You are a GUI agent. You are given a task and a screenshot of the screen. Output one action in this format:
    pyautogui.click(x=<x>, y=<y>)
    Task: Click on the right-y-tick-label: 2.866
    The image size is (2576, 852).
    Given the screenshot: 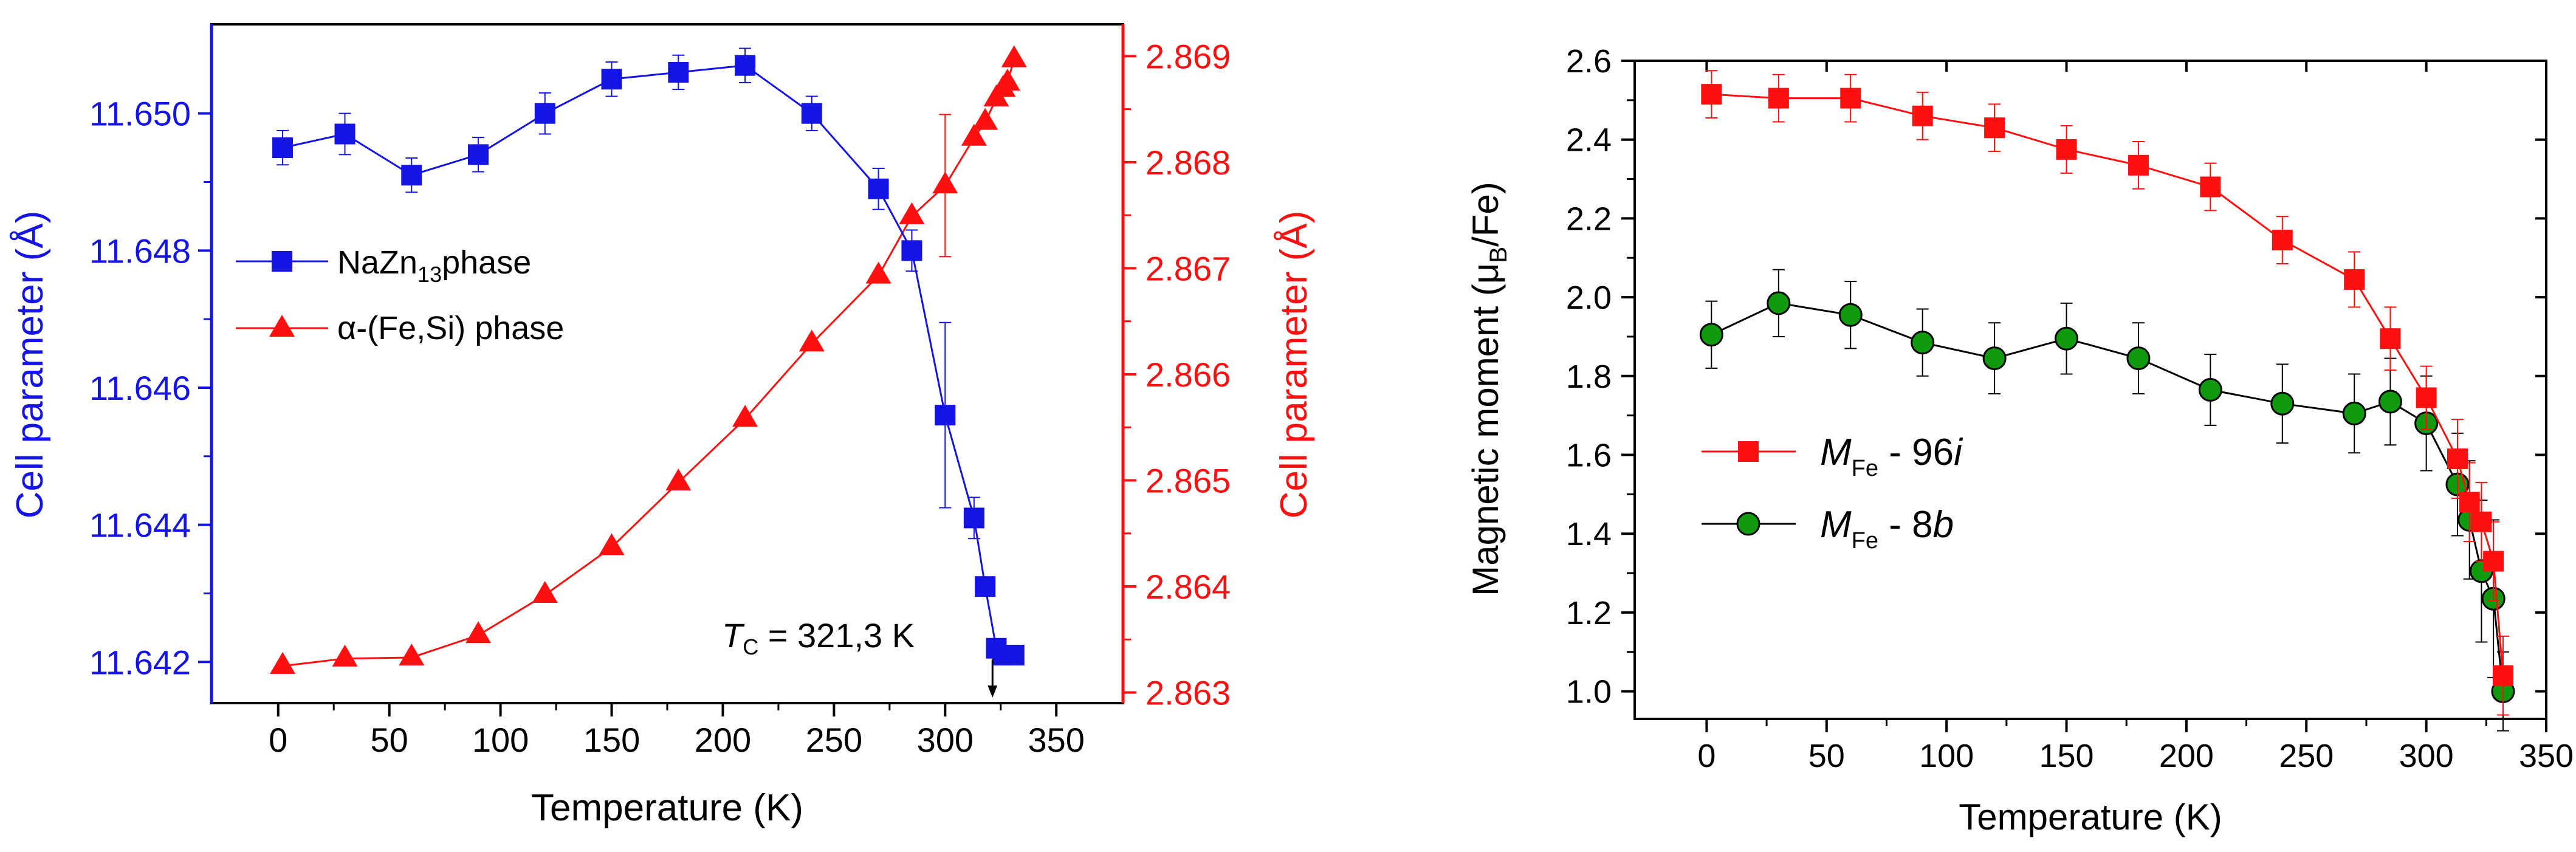 What is the action you would take?
    pyautogui.click(x=1188, y=375)
    